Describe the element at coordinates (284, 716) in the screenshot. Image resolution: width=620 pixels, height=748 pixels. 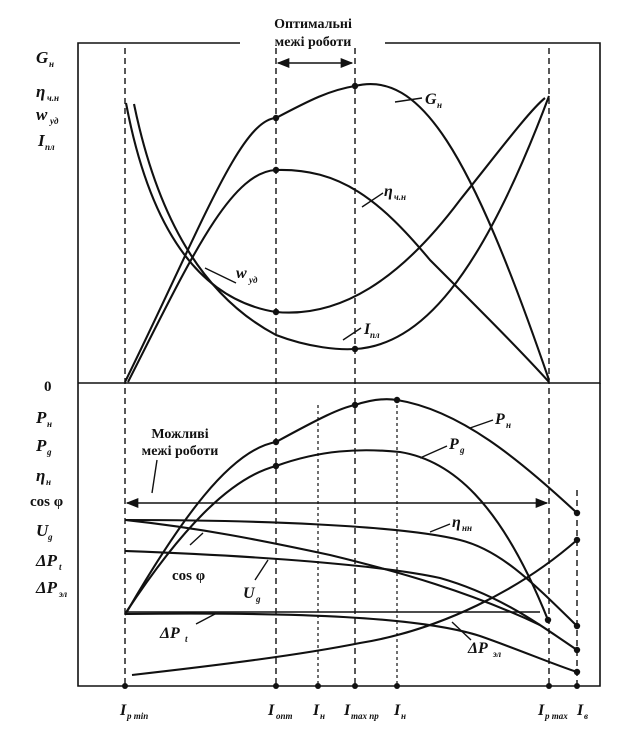
I see `svg-text: опт` at that location.